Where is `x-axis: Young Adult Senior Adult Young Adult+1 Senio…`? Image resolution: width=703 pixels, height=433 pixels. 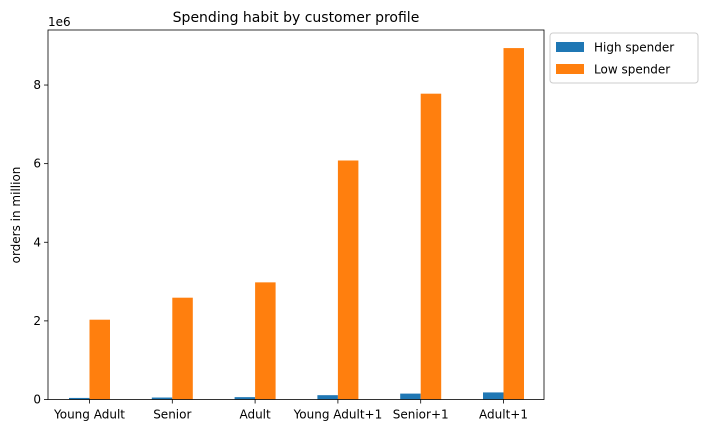 x-axis: Young Adult Senior Adult Young Adult+1 Senio… is located at coordinates (290, 410).